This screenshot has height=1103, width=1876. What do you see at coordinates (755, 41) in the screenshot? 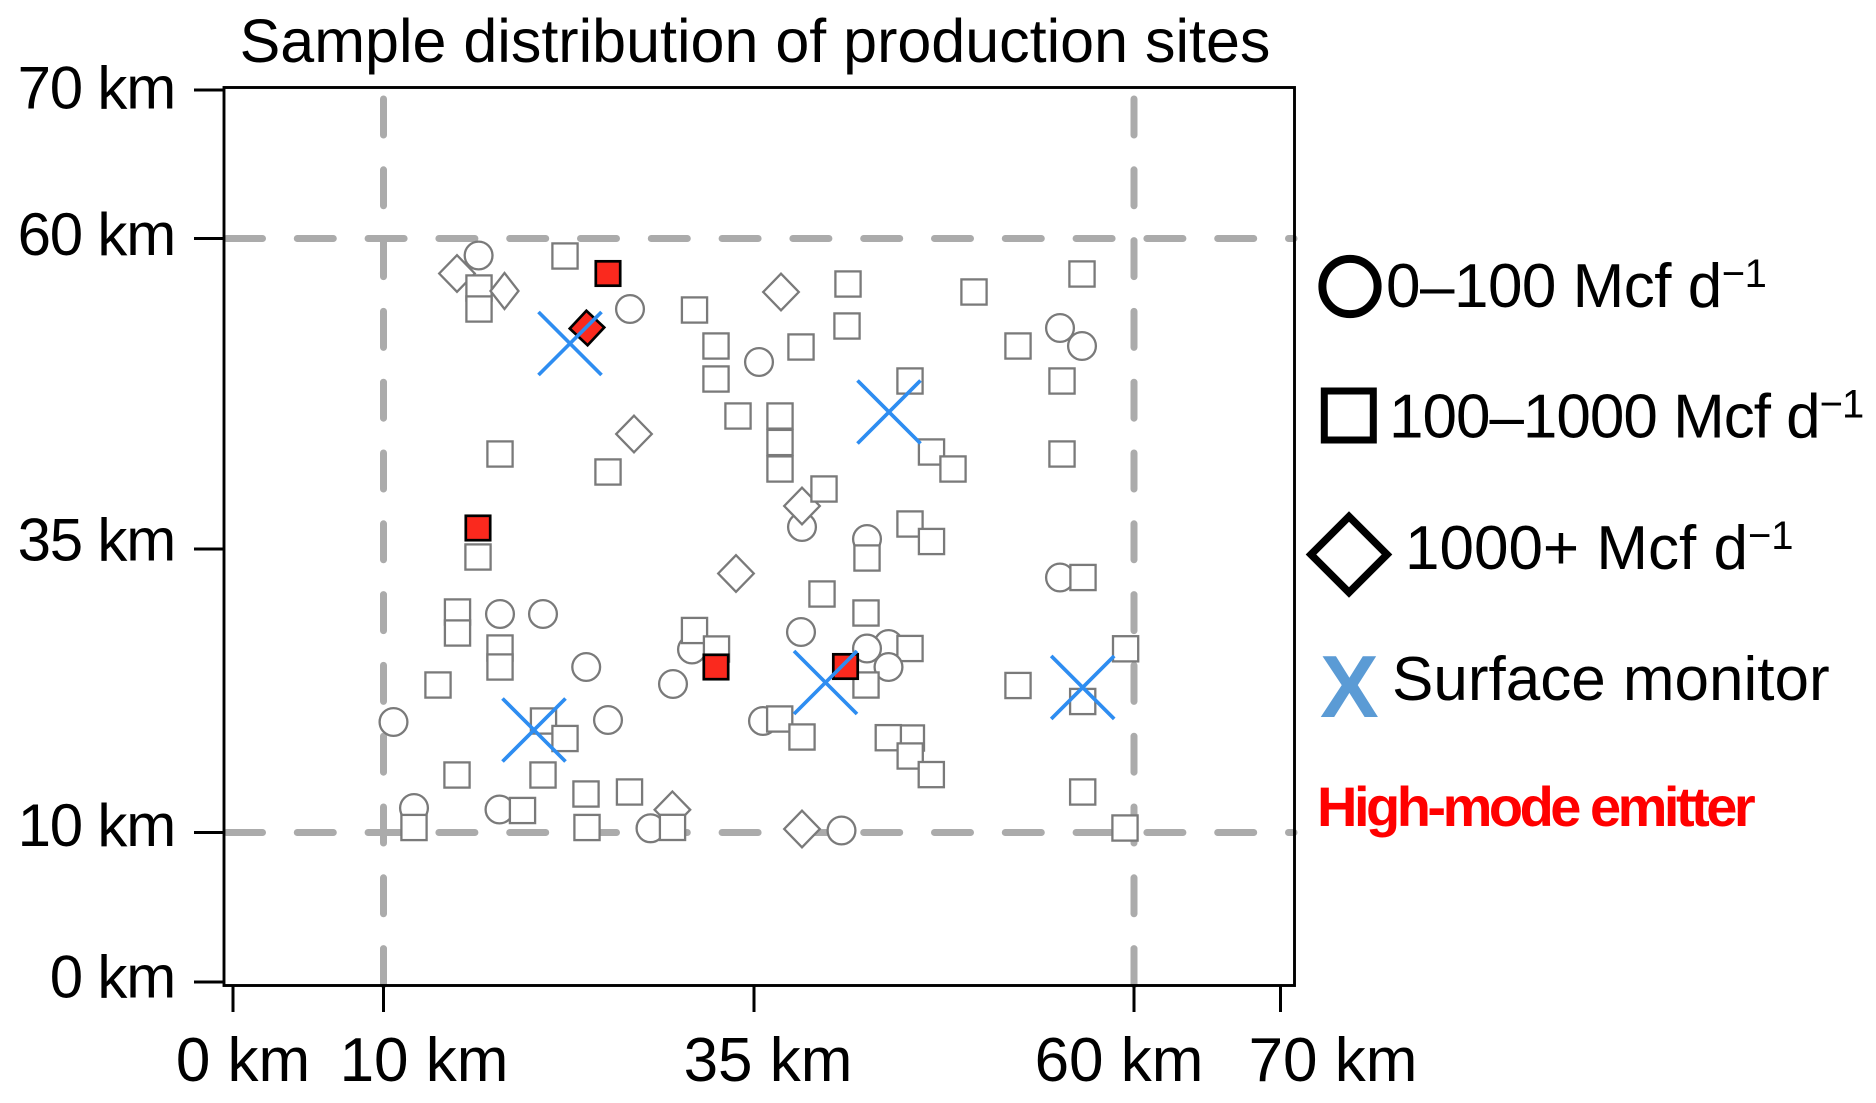
I see `svg-text:Sample distribution of product: Sample distribution of production sites` at bounding box center [755, 41].